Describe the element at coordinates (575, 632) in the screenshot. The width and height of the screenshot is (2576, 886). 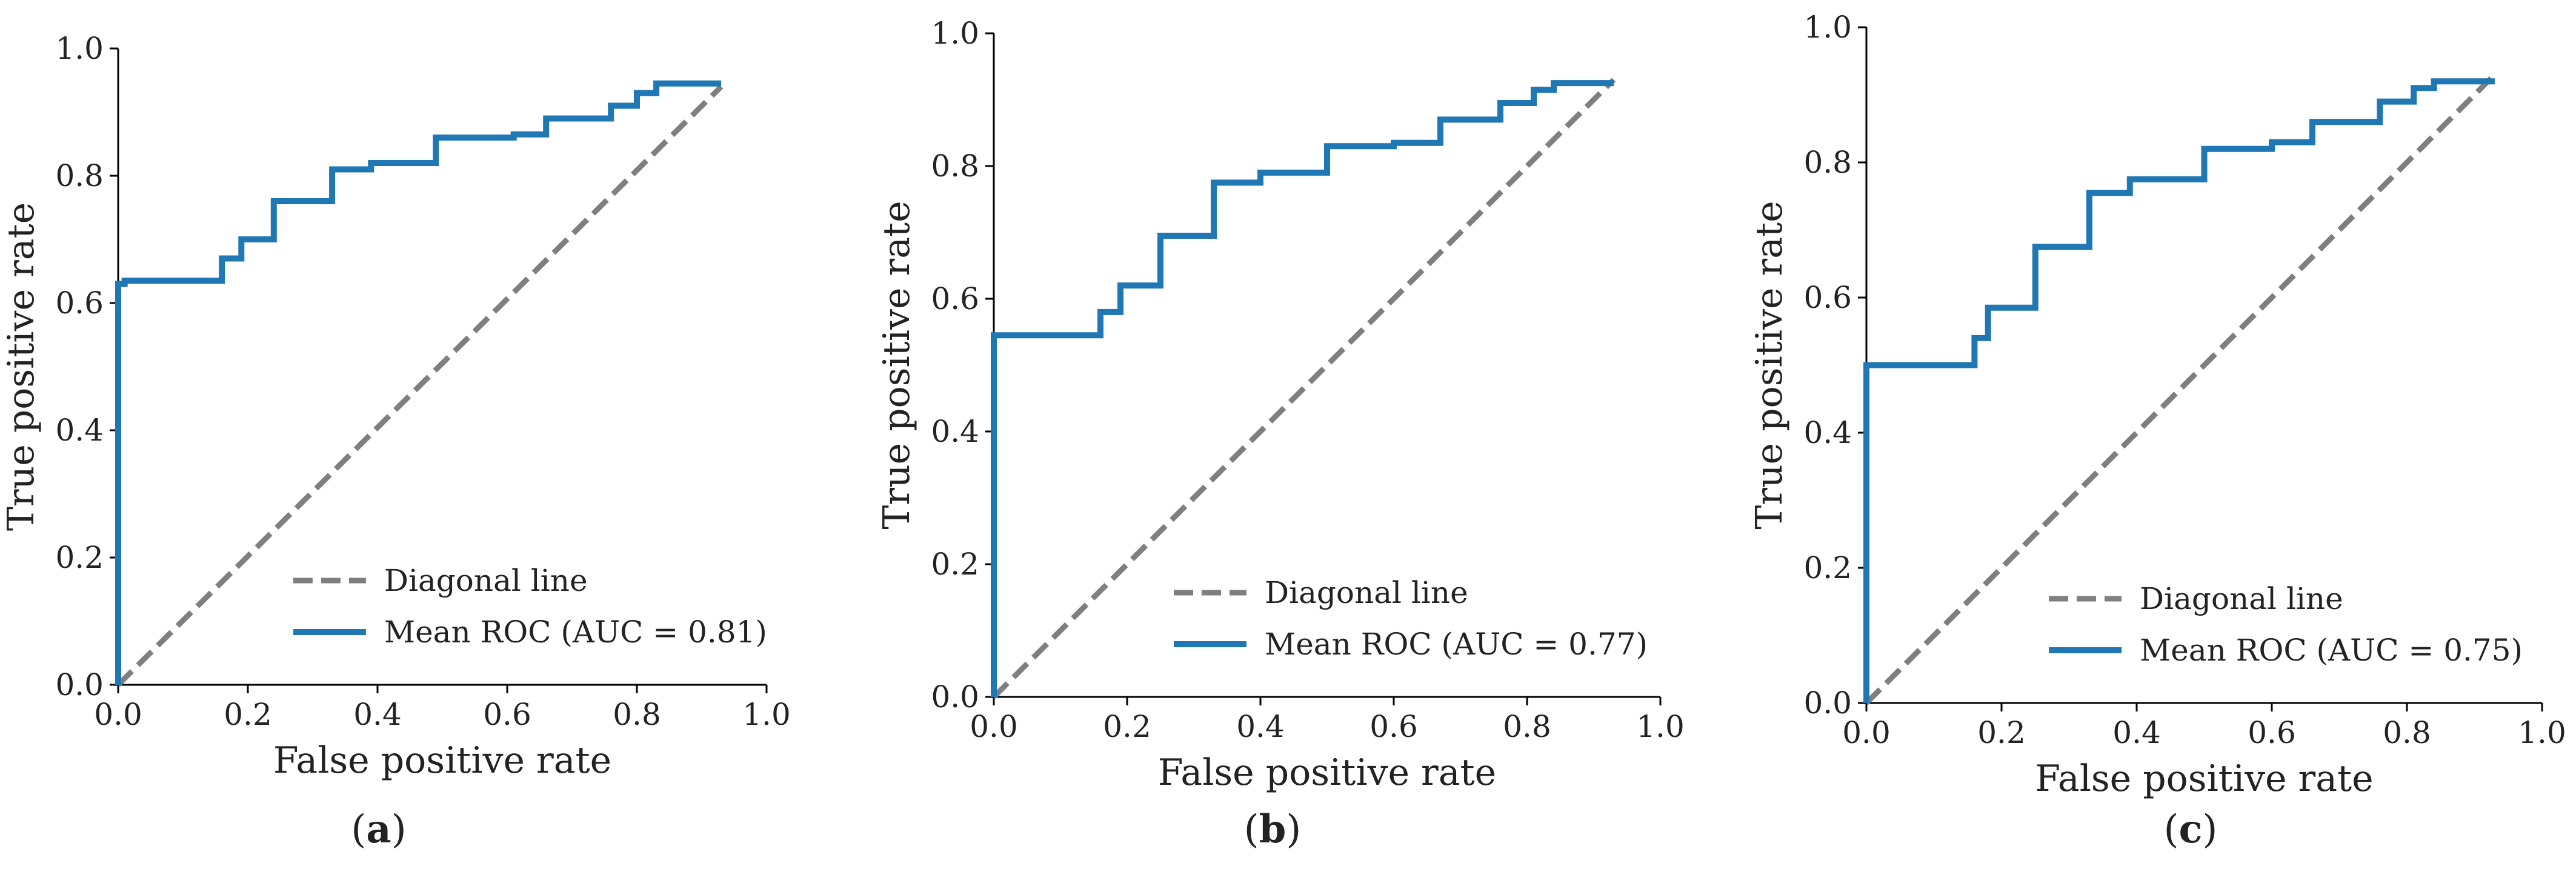
I see `legend-entry-label: Mean ROC (AUC = 0.81)` at that location.